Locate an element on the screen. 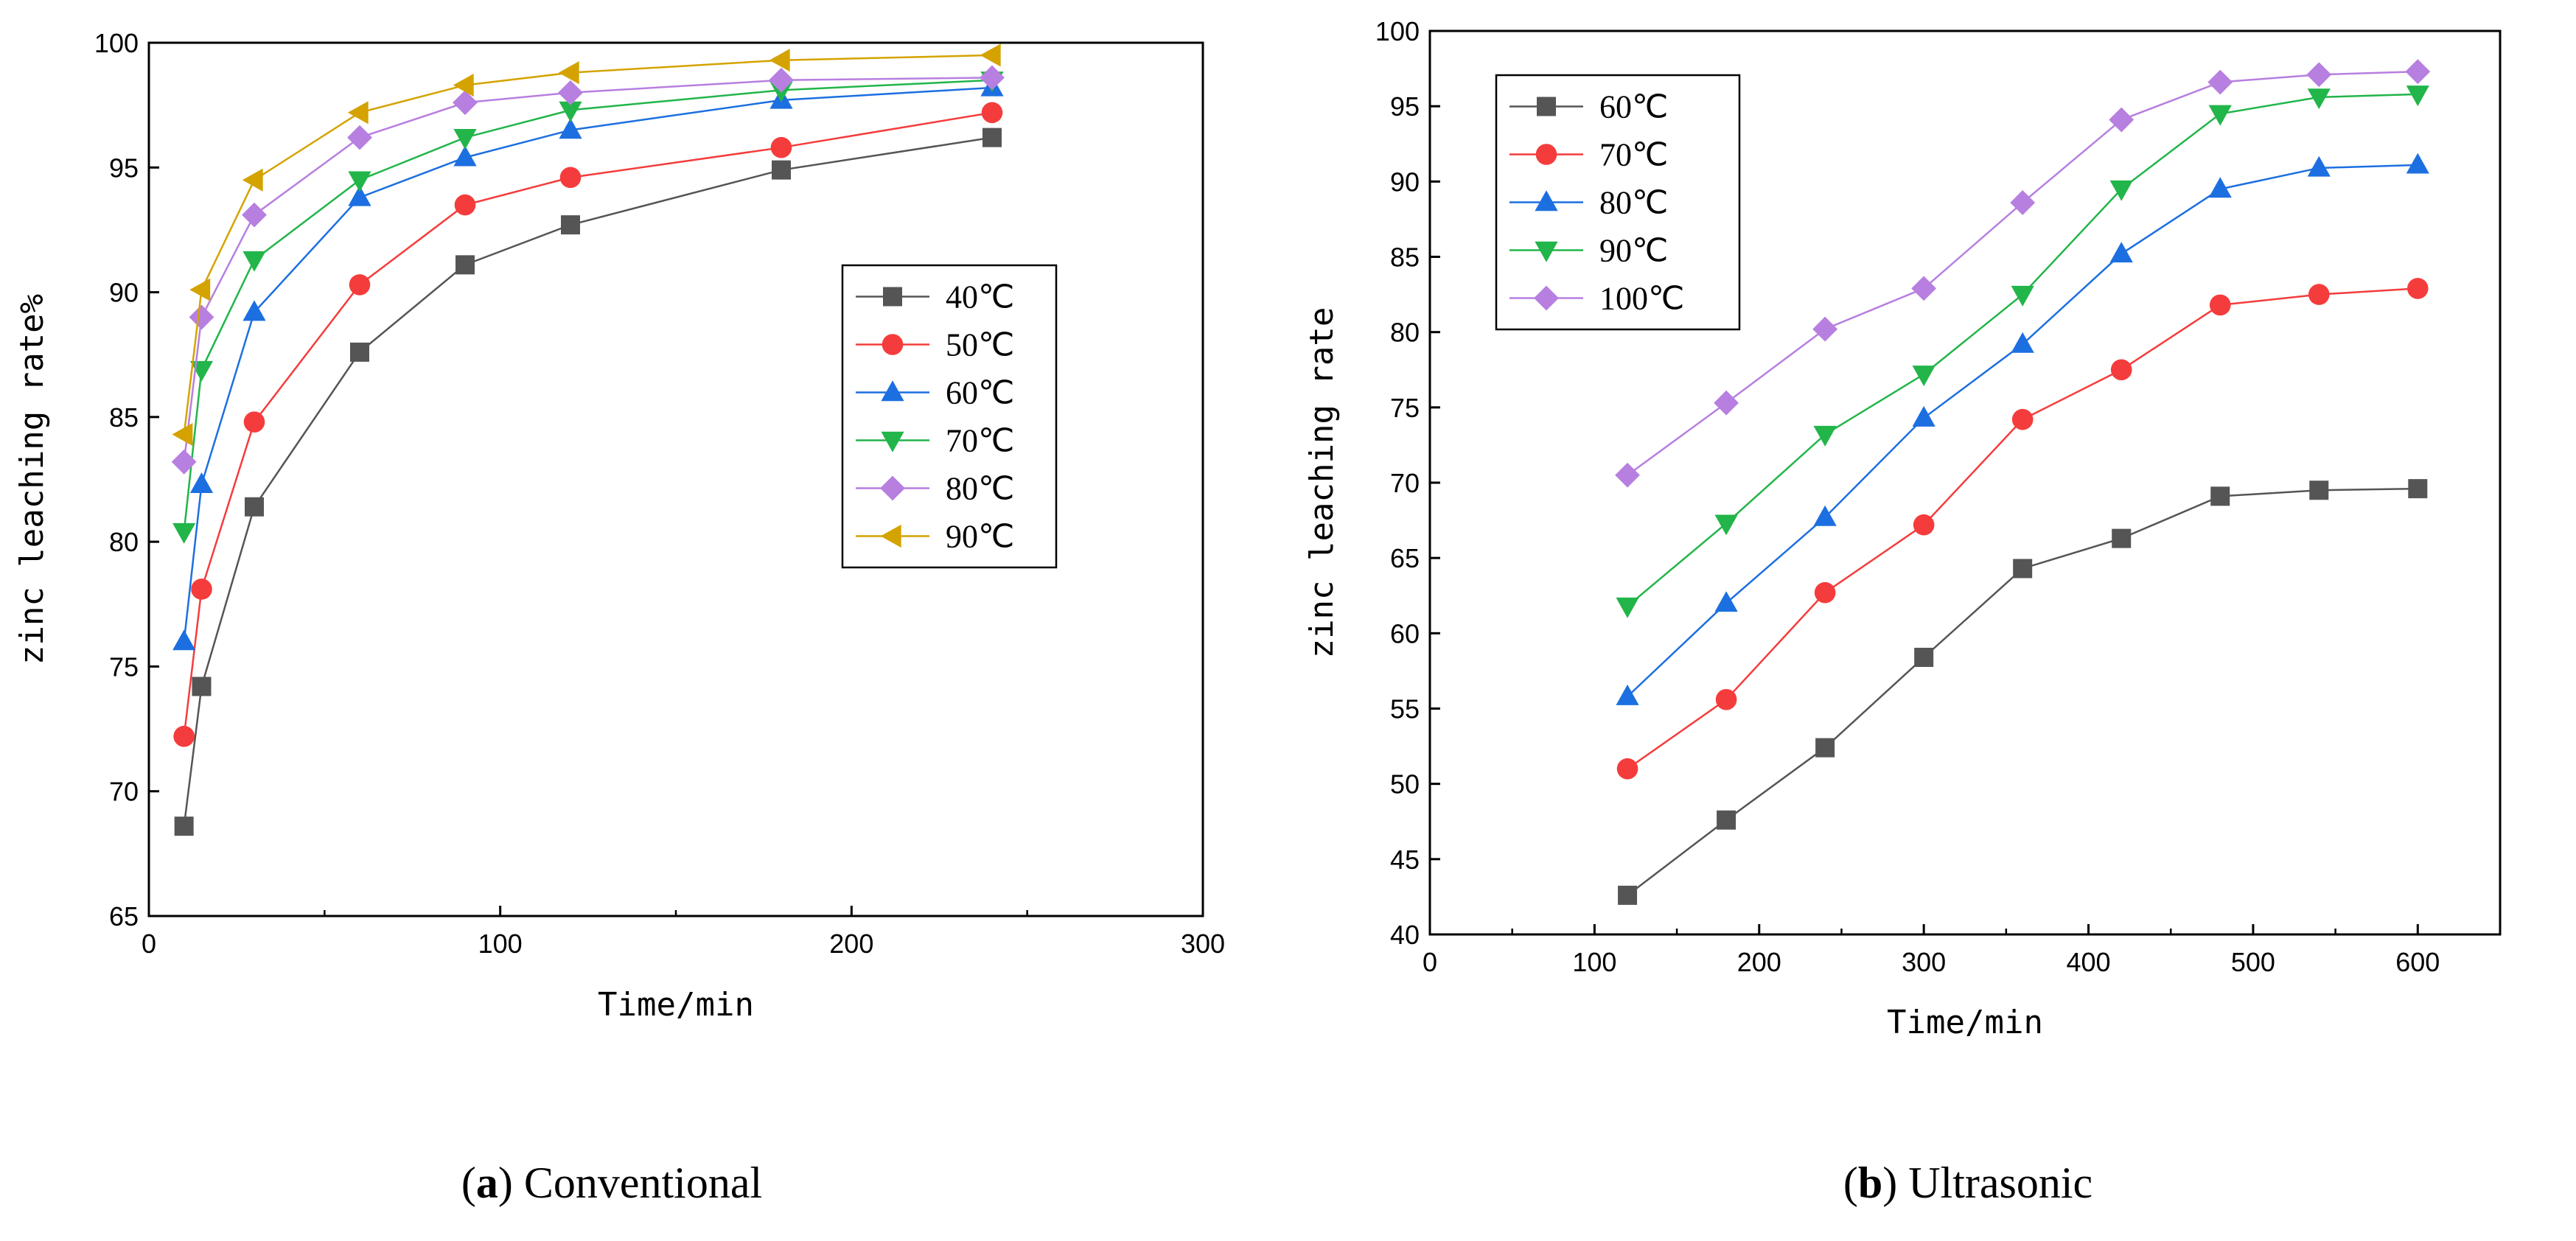 The height and width of the screenshot is (1241, 2576). y-tick-label: 65 is located at coordinates (124, 916).